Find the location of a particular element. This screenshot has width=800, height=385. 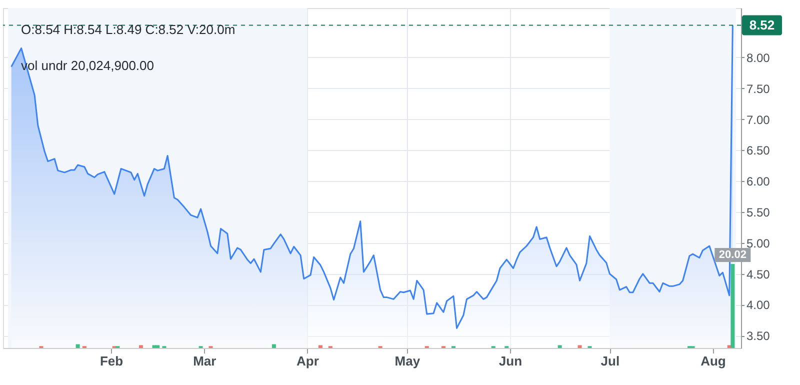

x-tick-label: May is located at coordinates (407, 361).